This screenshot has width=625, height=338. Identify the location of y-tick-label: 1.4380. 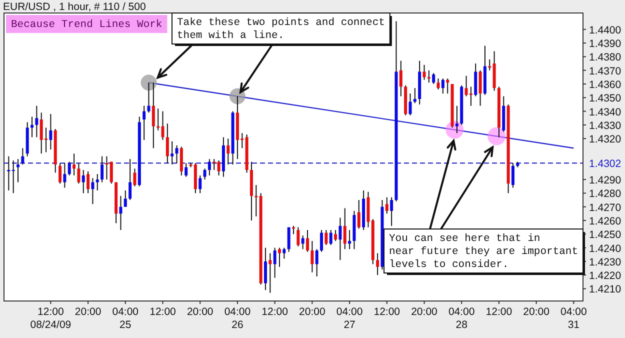
(605, 58).